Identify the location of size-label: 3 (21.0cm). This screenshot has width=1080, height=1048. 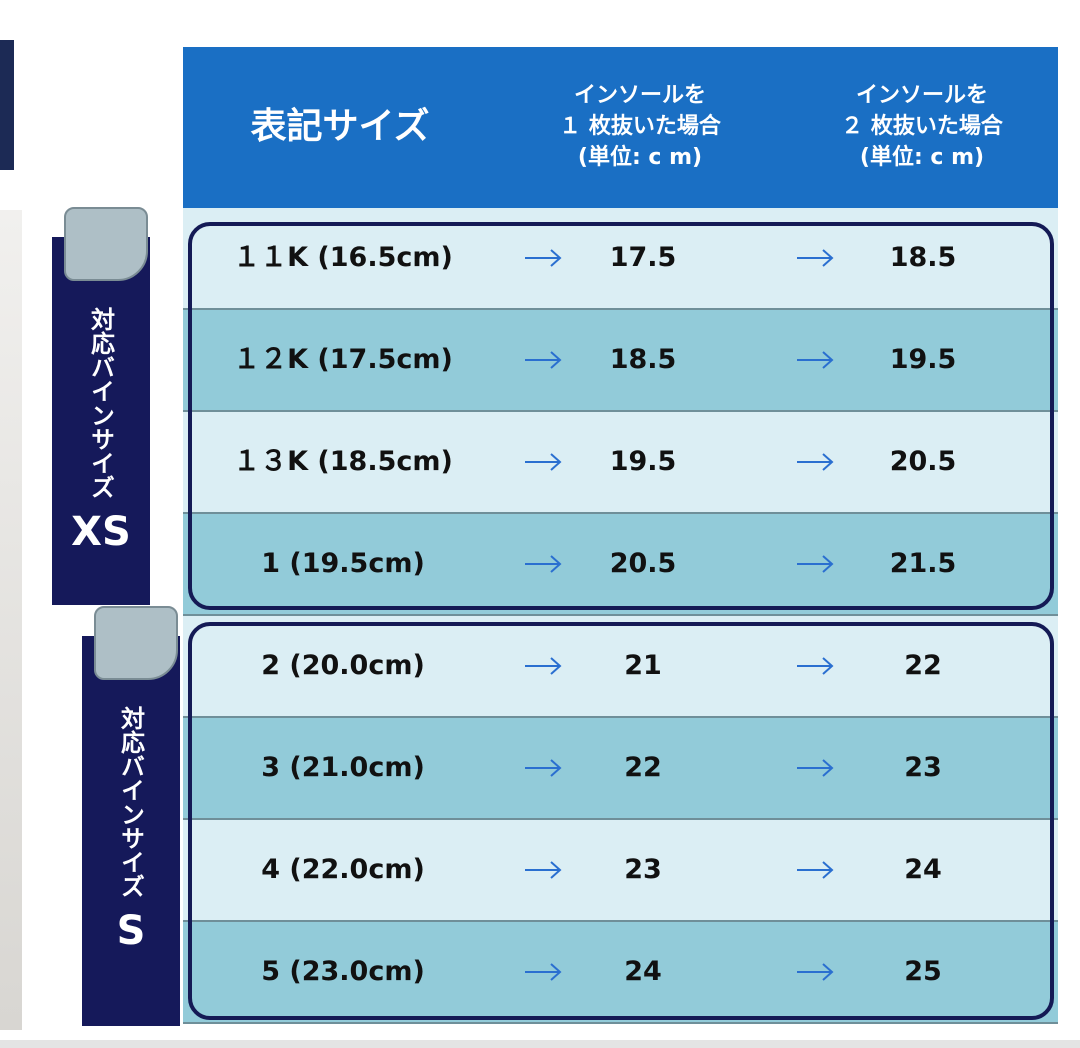
(343, 767).